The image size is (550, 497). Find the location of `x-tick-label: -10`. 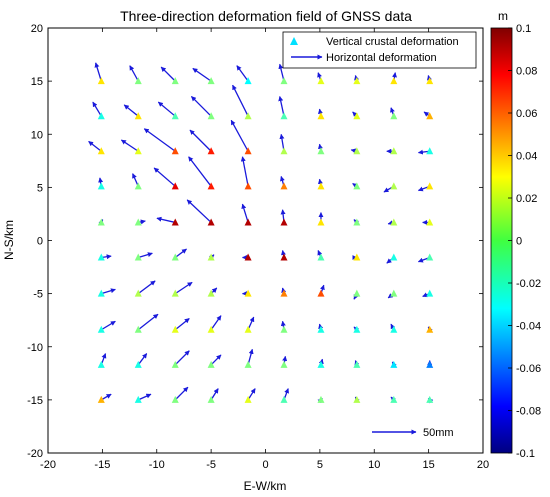

x-tick-label: -10 is located at coordinates (157, 465).